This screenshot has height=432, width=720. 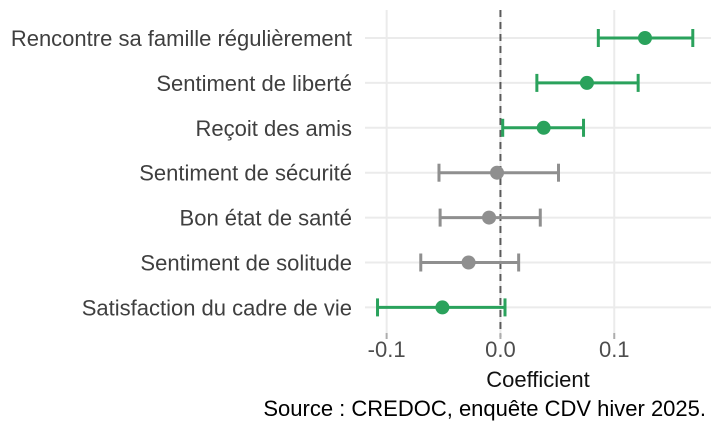 What do you see at coordinates (254, 83) in the screenshot?
I see `category-label: Sentiment de liberté` at bounding box center [254, 83].